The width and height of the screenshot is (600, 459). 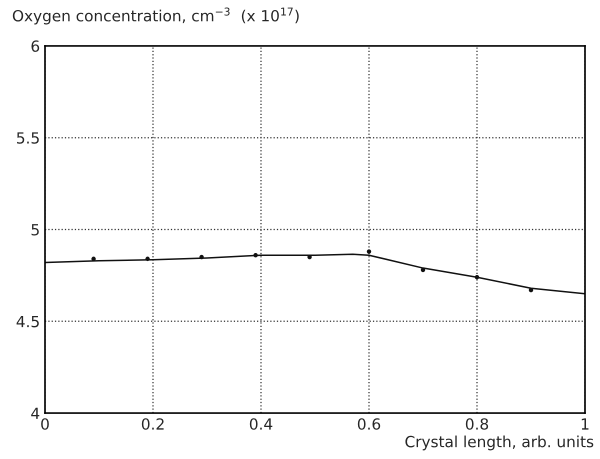 What do you see at coordinates (35, 413) in the screenshot?
I see `y-tick-label: 4` at bounding box center [35, 413].